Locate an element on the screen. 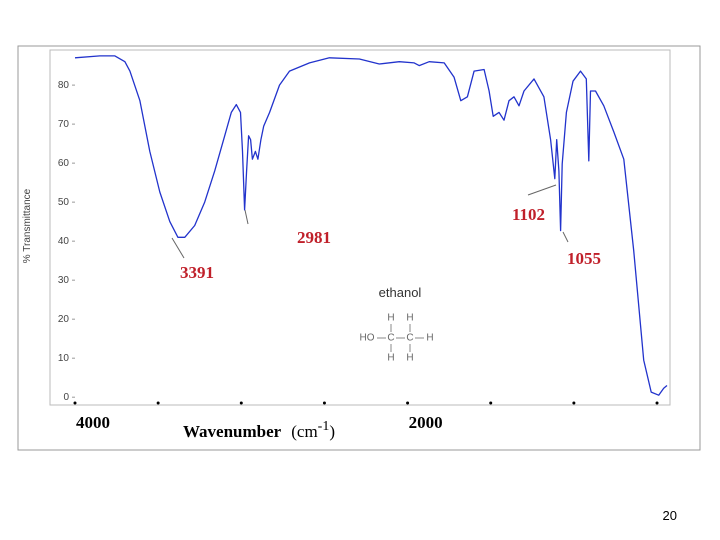 Image resolution: width=720 pixels, height=540 pixels. y-tick-label: 70 is located at coordinates (64, 124).